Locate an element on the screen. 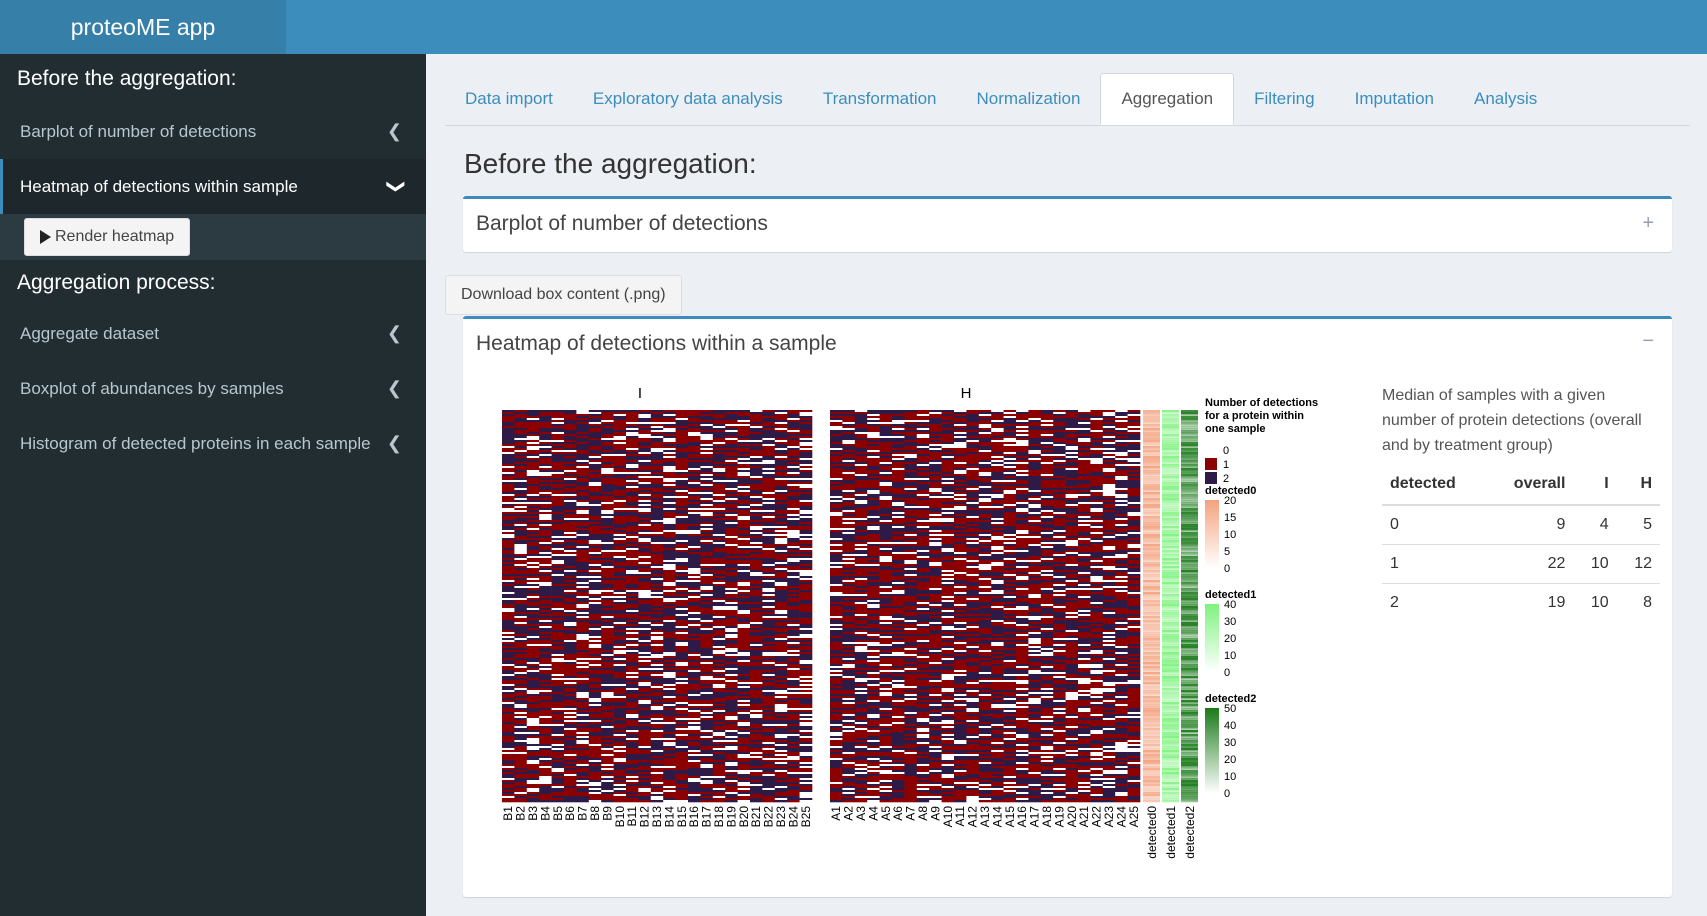 The image size is (1707, 916). sidebar-item-heatmap: Heatmap of detections within sample ❮ is located at coordinates (213, 186).